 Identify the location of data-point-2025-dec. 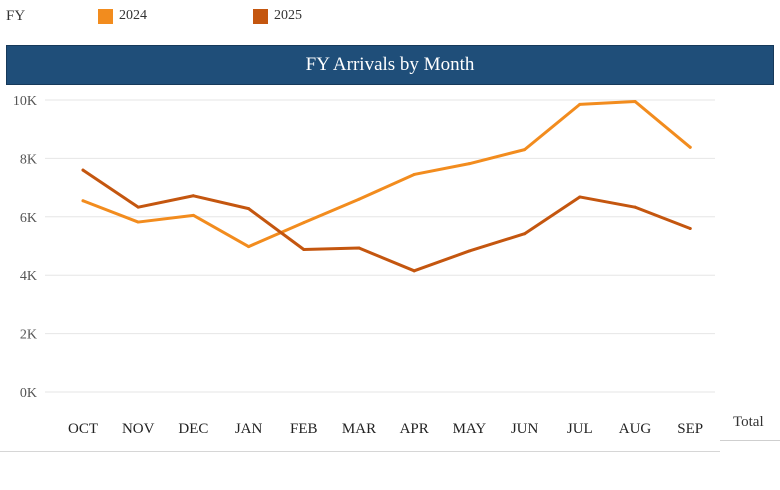
(193, 196).